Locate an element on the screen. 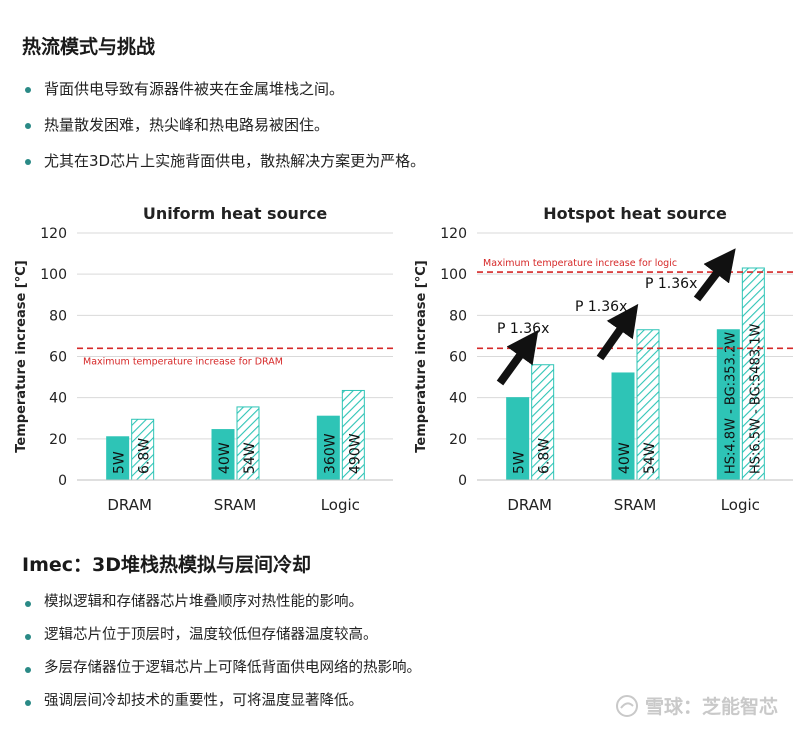 The width and height of the screenshot is (800, 733). bar-label: 490W is located at coordinates (355, 453).